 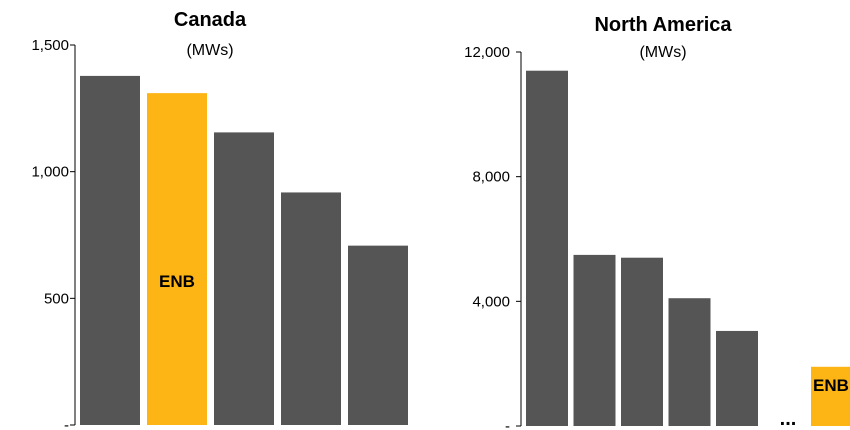 I want to click on y-tick-label: 500, so click(x=56, y=298).